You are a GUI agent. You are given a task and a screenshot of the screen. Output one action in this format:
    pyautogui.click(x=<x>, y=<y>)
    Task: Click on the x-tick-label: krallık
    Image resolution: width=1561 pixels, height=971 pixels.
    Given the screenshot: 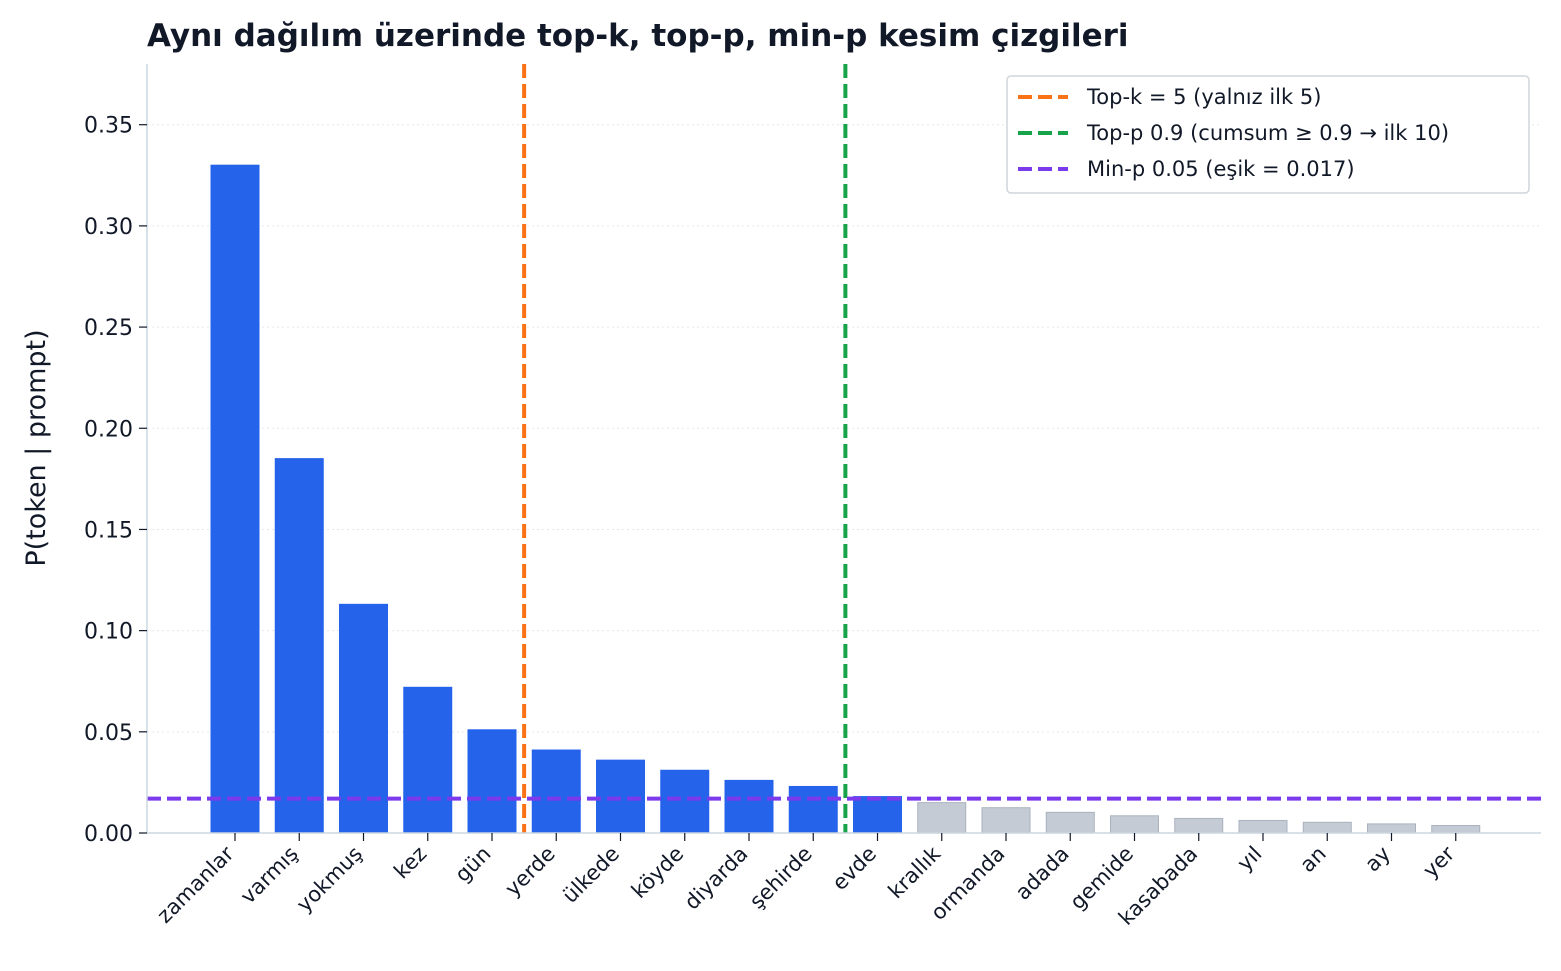 What is the action you would take?
    pyautogui.click(x=915, y=872)
    